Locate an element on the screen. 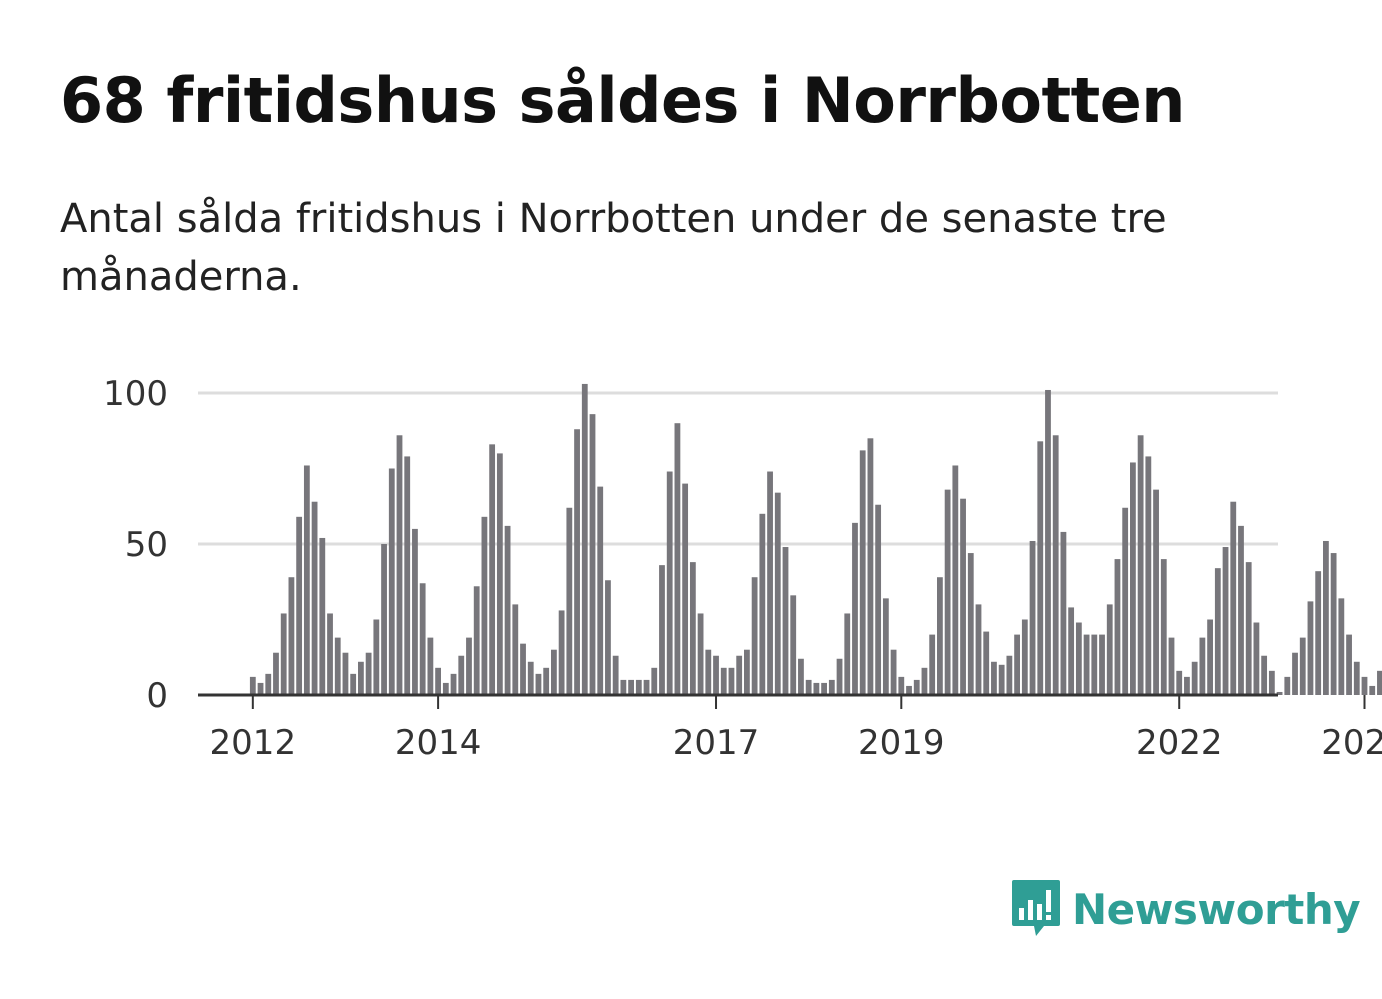 The image size is (1382, 999). x-tick-label: 2017 is located at coordinates (716, 743).